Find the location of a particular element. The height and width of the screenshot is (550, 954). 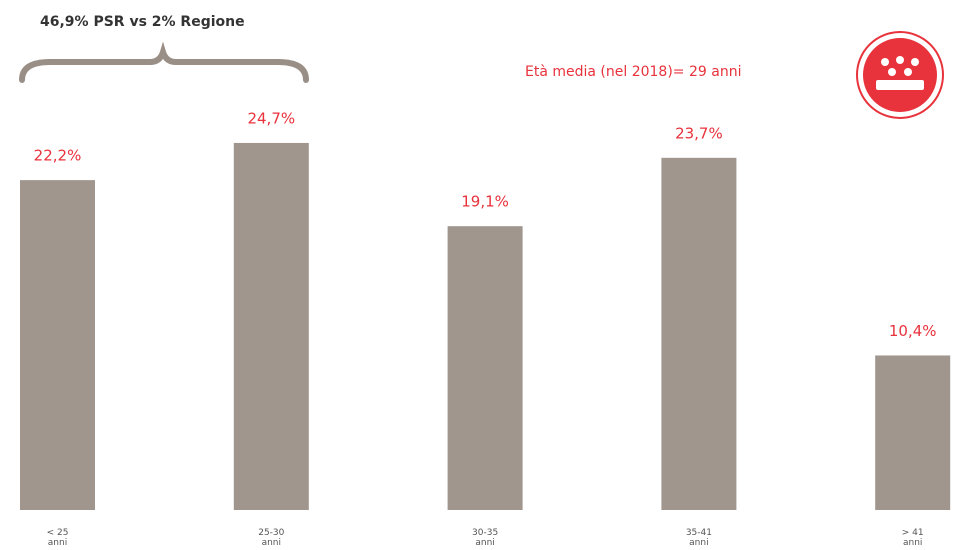

annotation: Età media (nel 2018)= 29 anni is located at coordinates (633, 72).